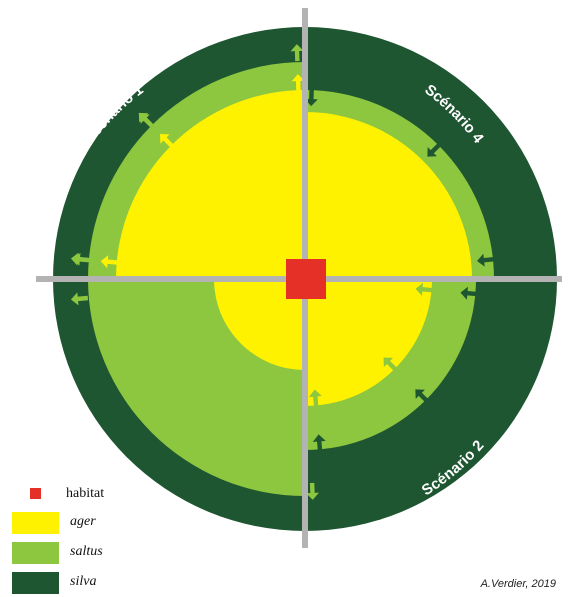 The height and width of the screenshot is (597, 568). What do you see at coordinates (210, 184) in the screenshot?
I see `scenario-1-ager` at bounding box center [210, 184].